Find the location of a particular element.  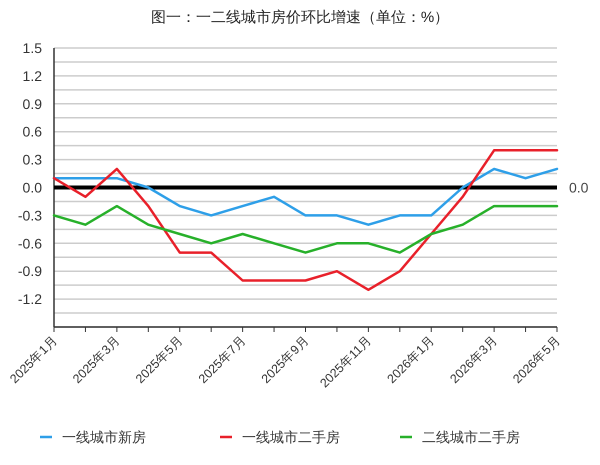

y-tick-label: -0.9 is located at coordinates (30, 271).